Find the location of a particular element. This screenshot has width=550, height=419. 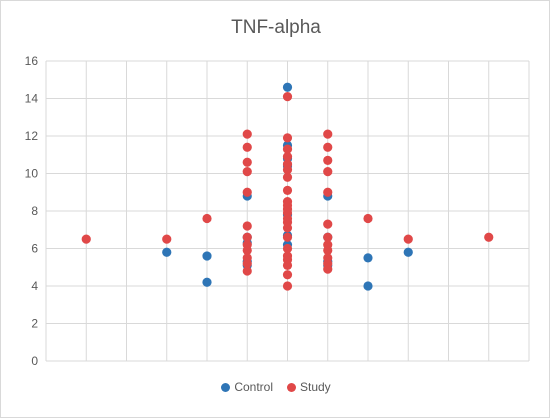

y-tick-label: 16 is located at coordinates (32, 61).